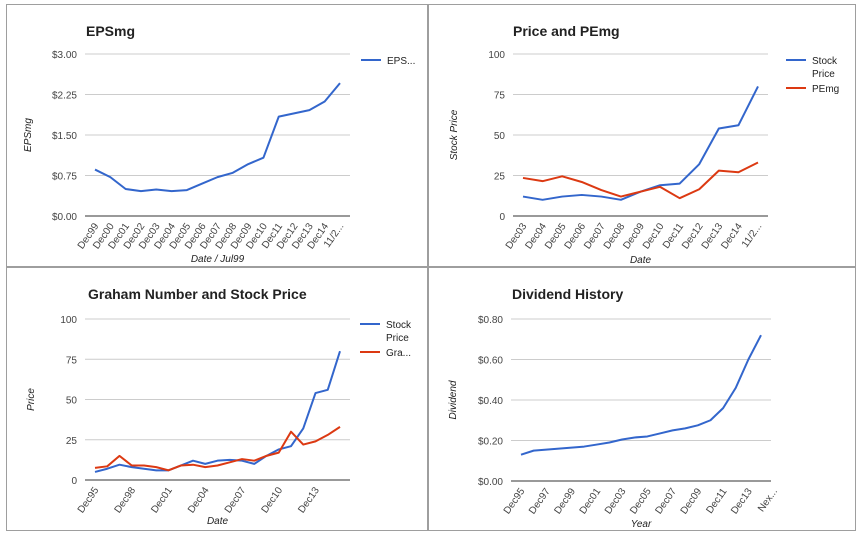  Describe the element at coordinates (64, 96) in the screenshot. I see `y-tick-label: $2.25` at that location.